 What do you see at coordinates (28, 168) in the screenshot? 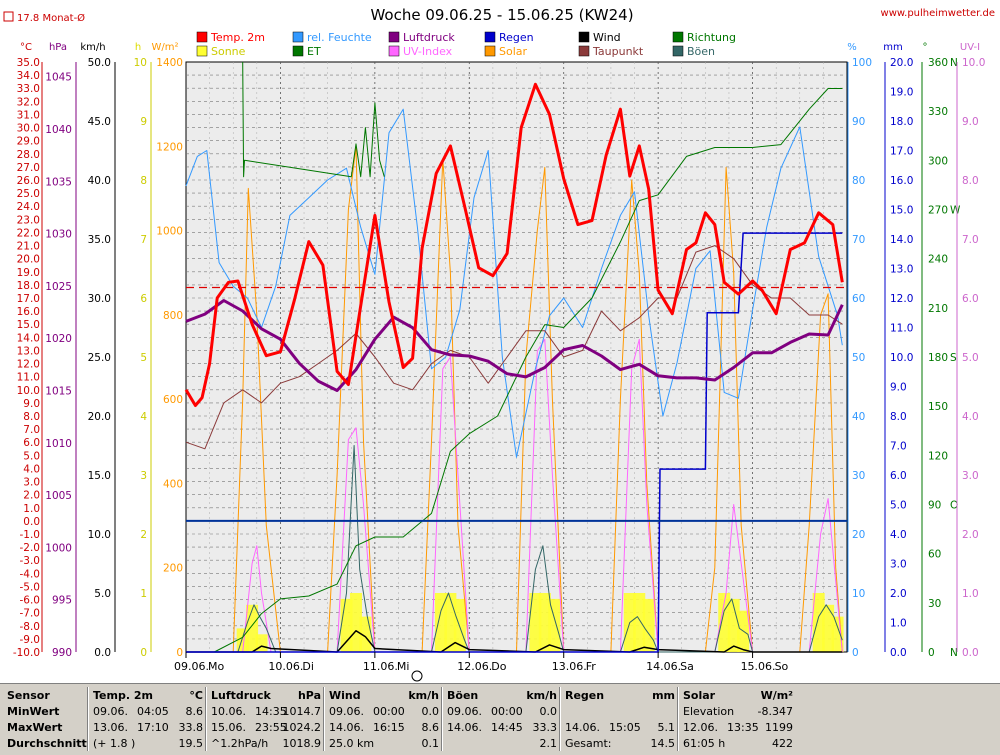
I see `tick-label-temp: 27.0` at bounding box center [28, 168].